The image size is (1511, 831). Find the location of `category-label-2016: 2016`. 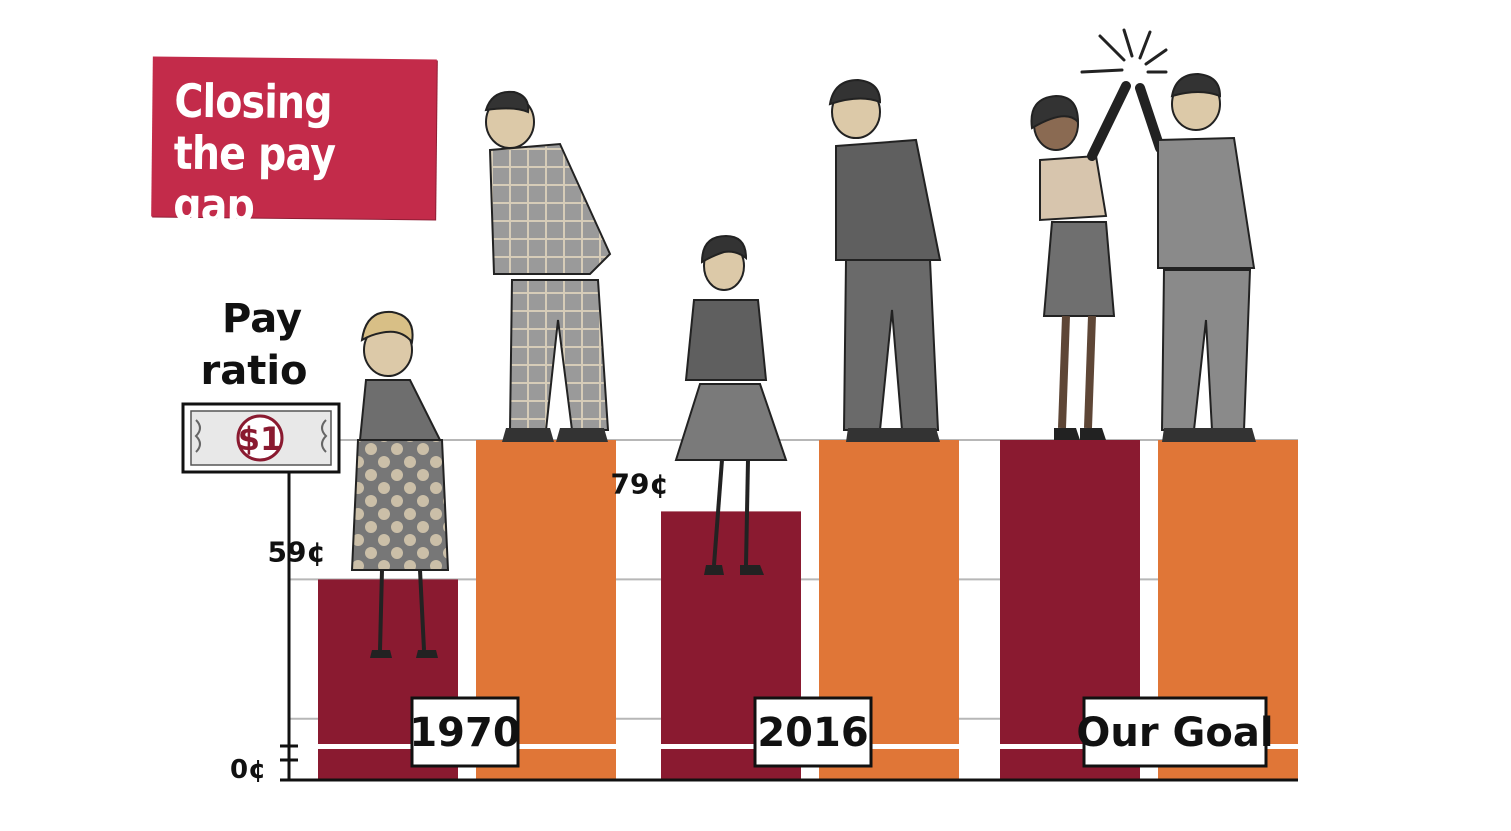

category-label-2016: 2016 is located at coordinates (813, 732).